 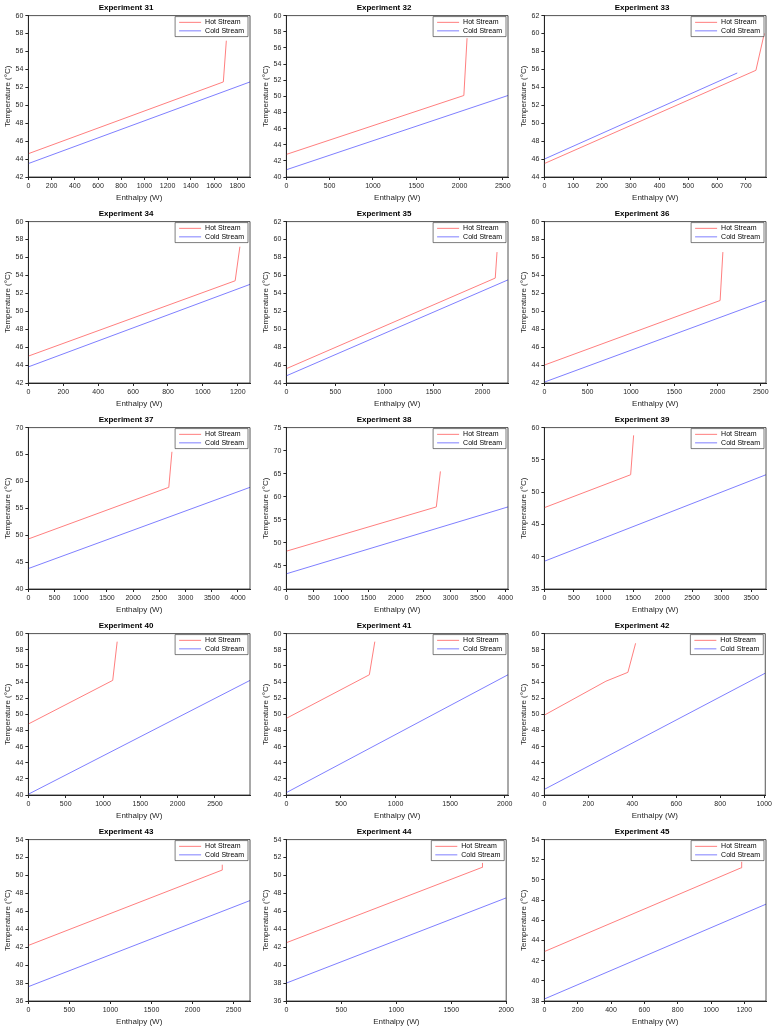 What do you see at coordinates (384, 625) in the screenshot?
I see `chart-title: Experiment 41` at bounding box center [384, 625].